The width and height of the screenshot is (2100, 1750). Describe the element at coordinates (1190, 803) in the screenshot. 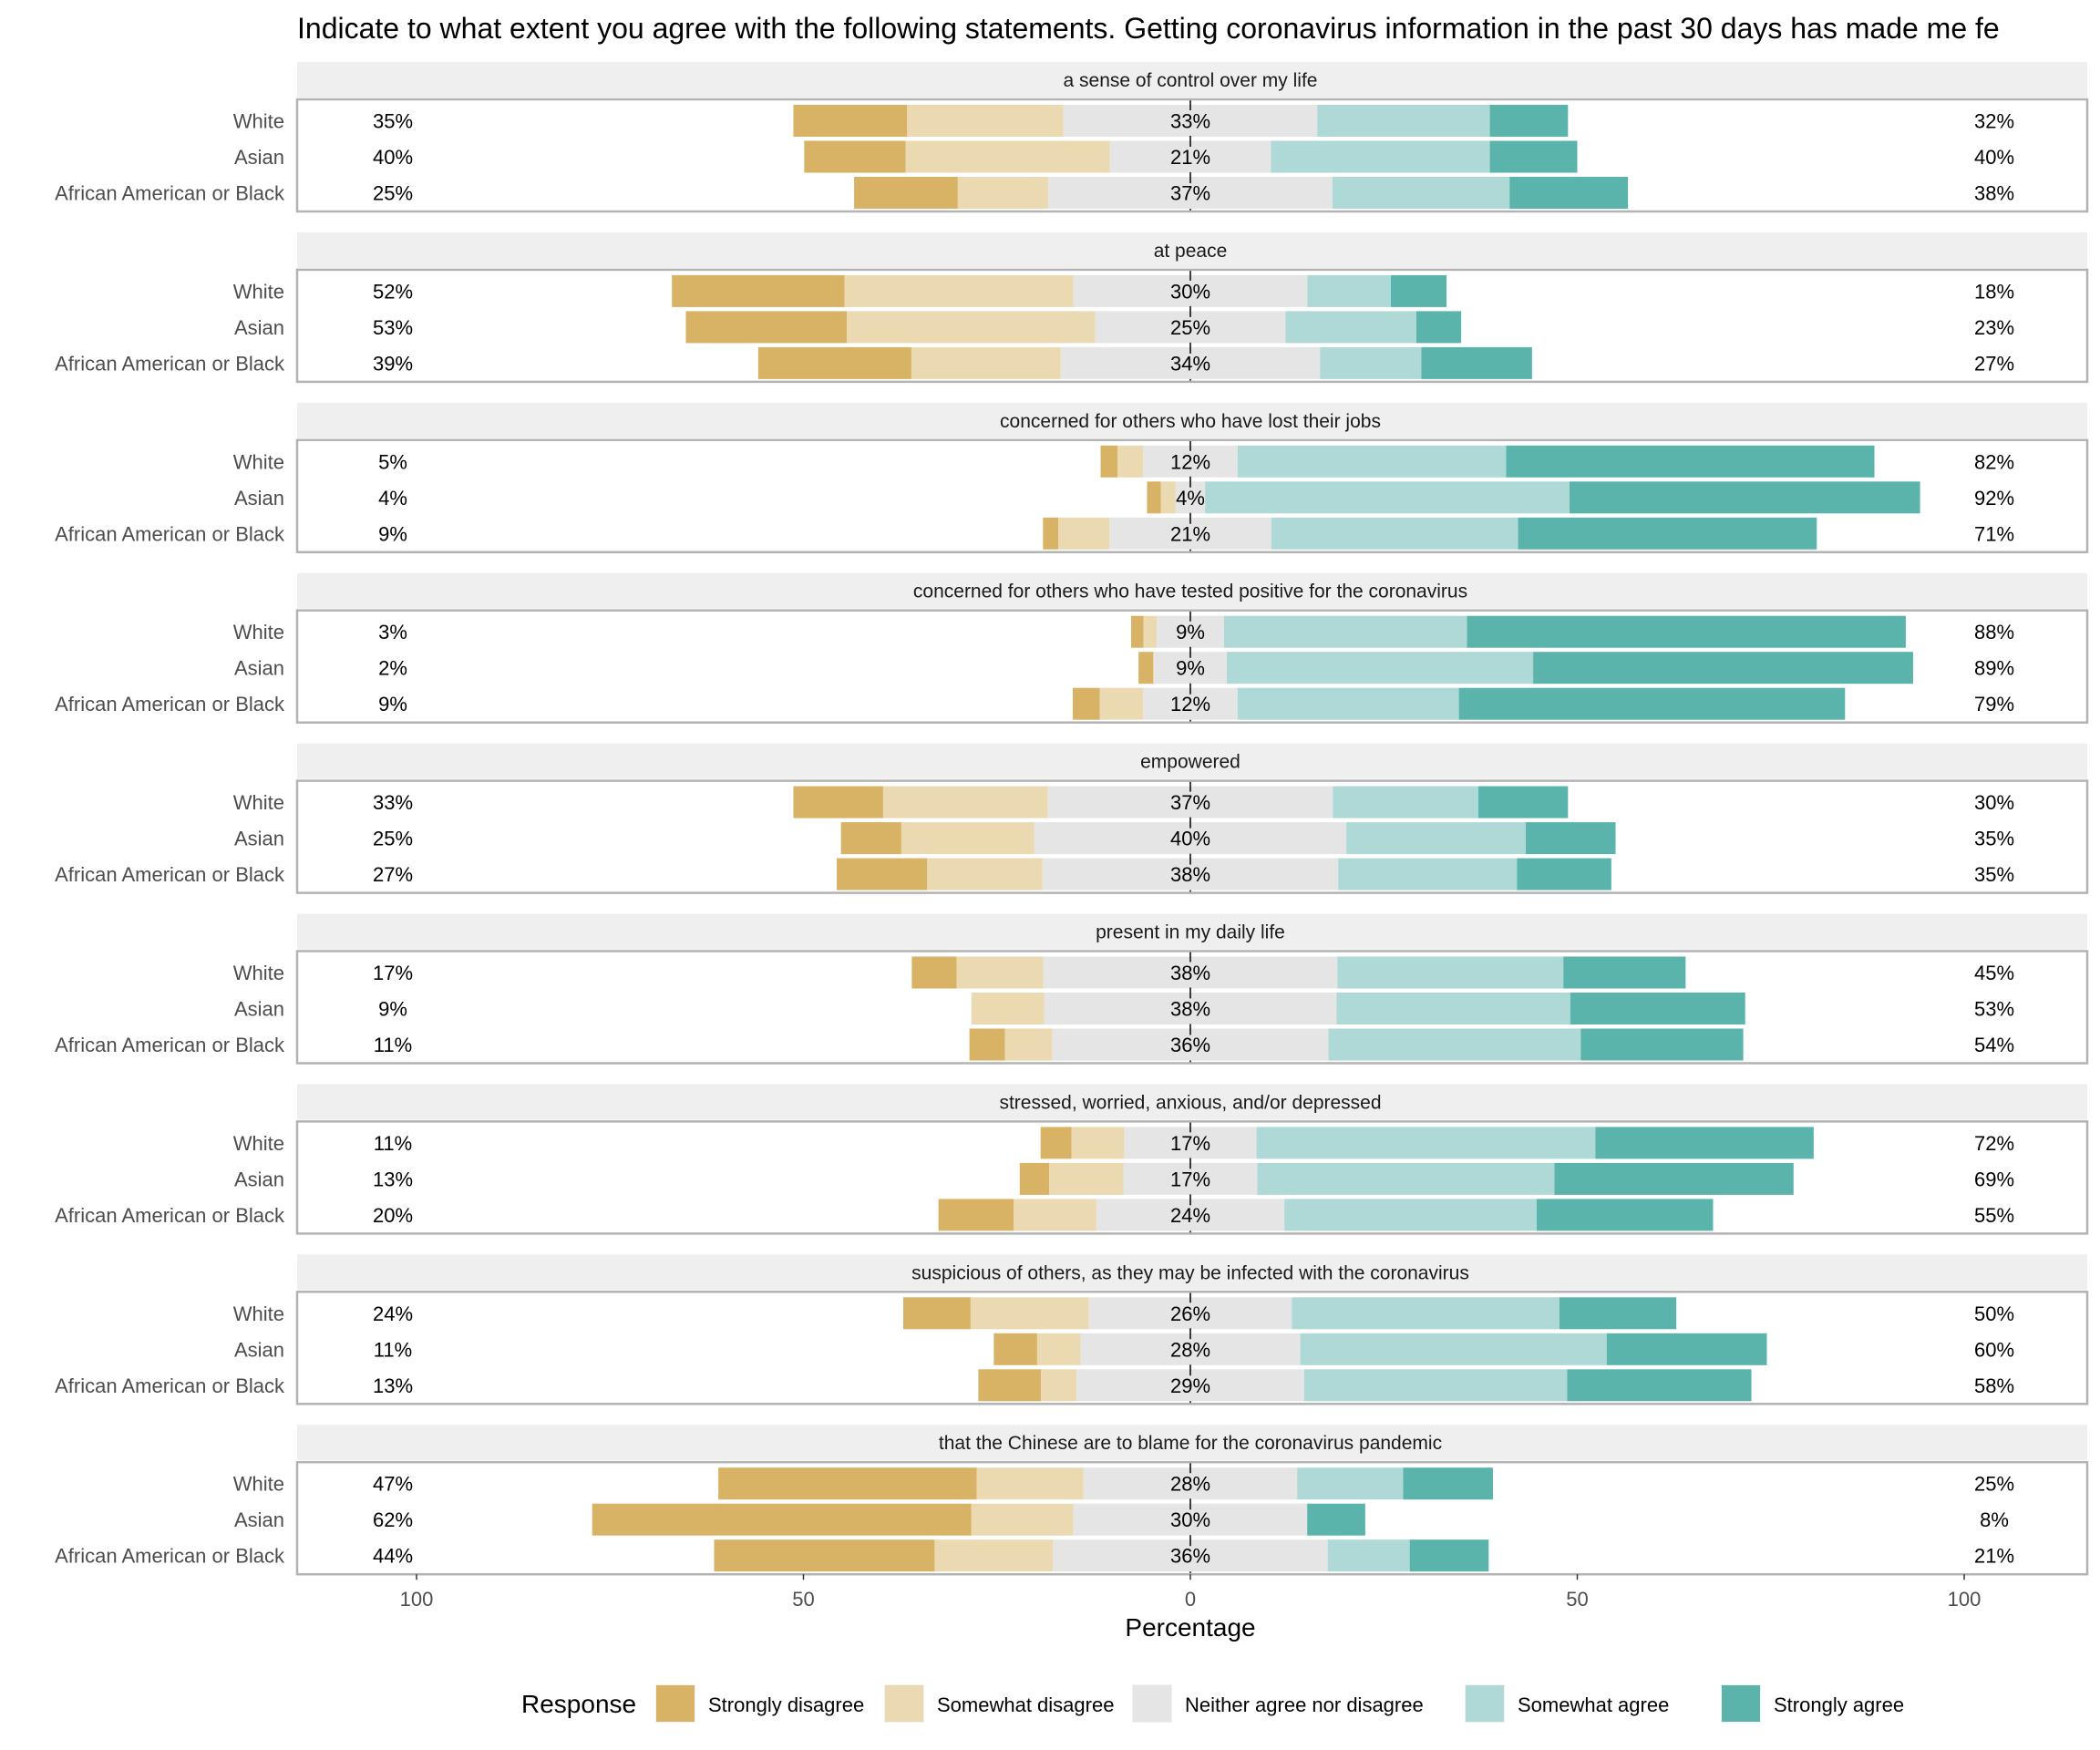

I see `center-percent-label: 37%` at that location.